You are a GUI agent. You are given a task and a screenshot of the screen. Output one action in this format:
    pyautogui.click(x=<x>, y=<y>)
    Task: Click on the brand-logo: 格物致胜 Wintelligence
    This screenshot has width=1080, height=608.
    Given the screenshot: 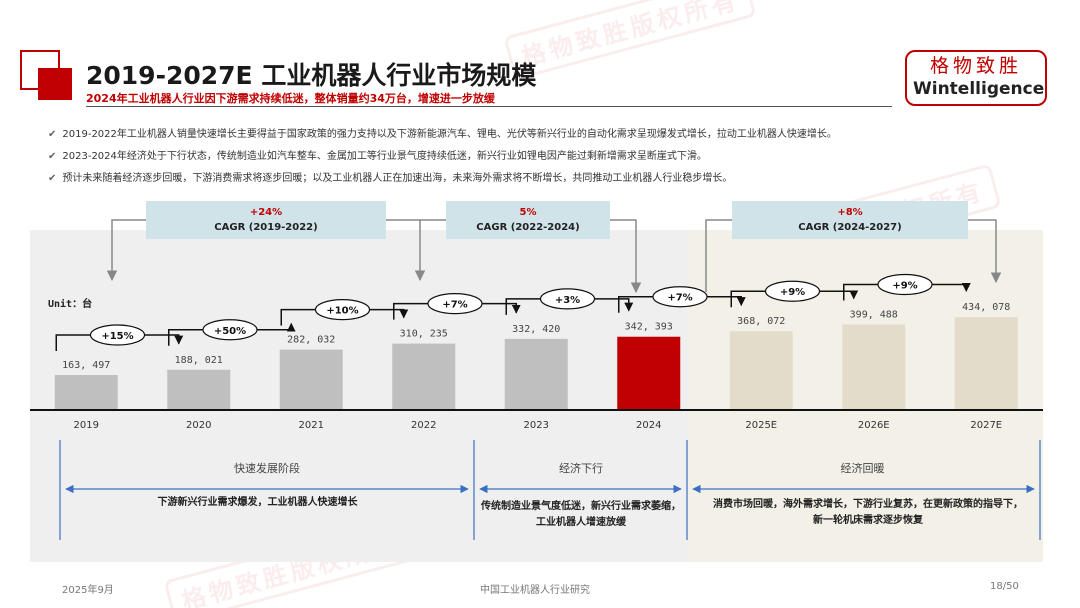 What is the action you would take?
    pyautogui.click(x=976, y=78)
    